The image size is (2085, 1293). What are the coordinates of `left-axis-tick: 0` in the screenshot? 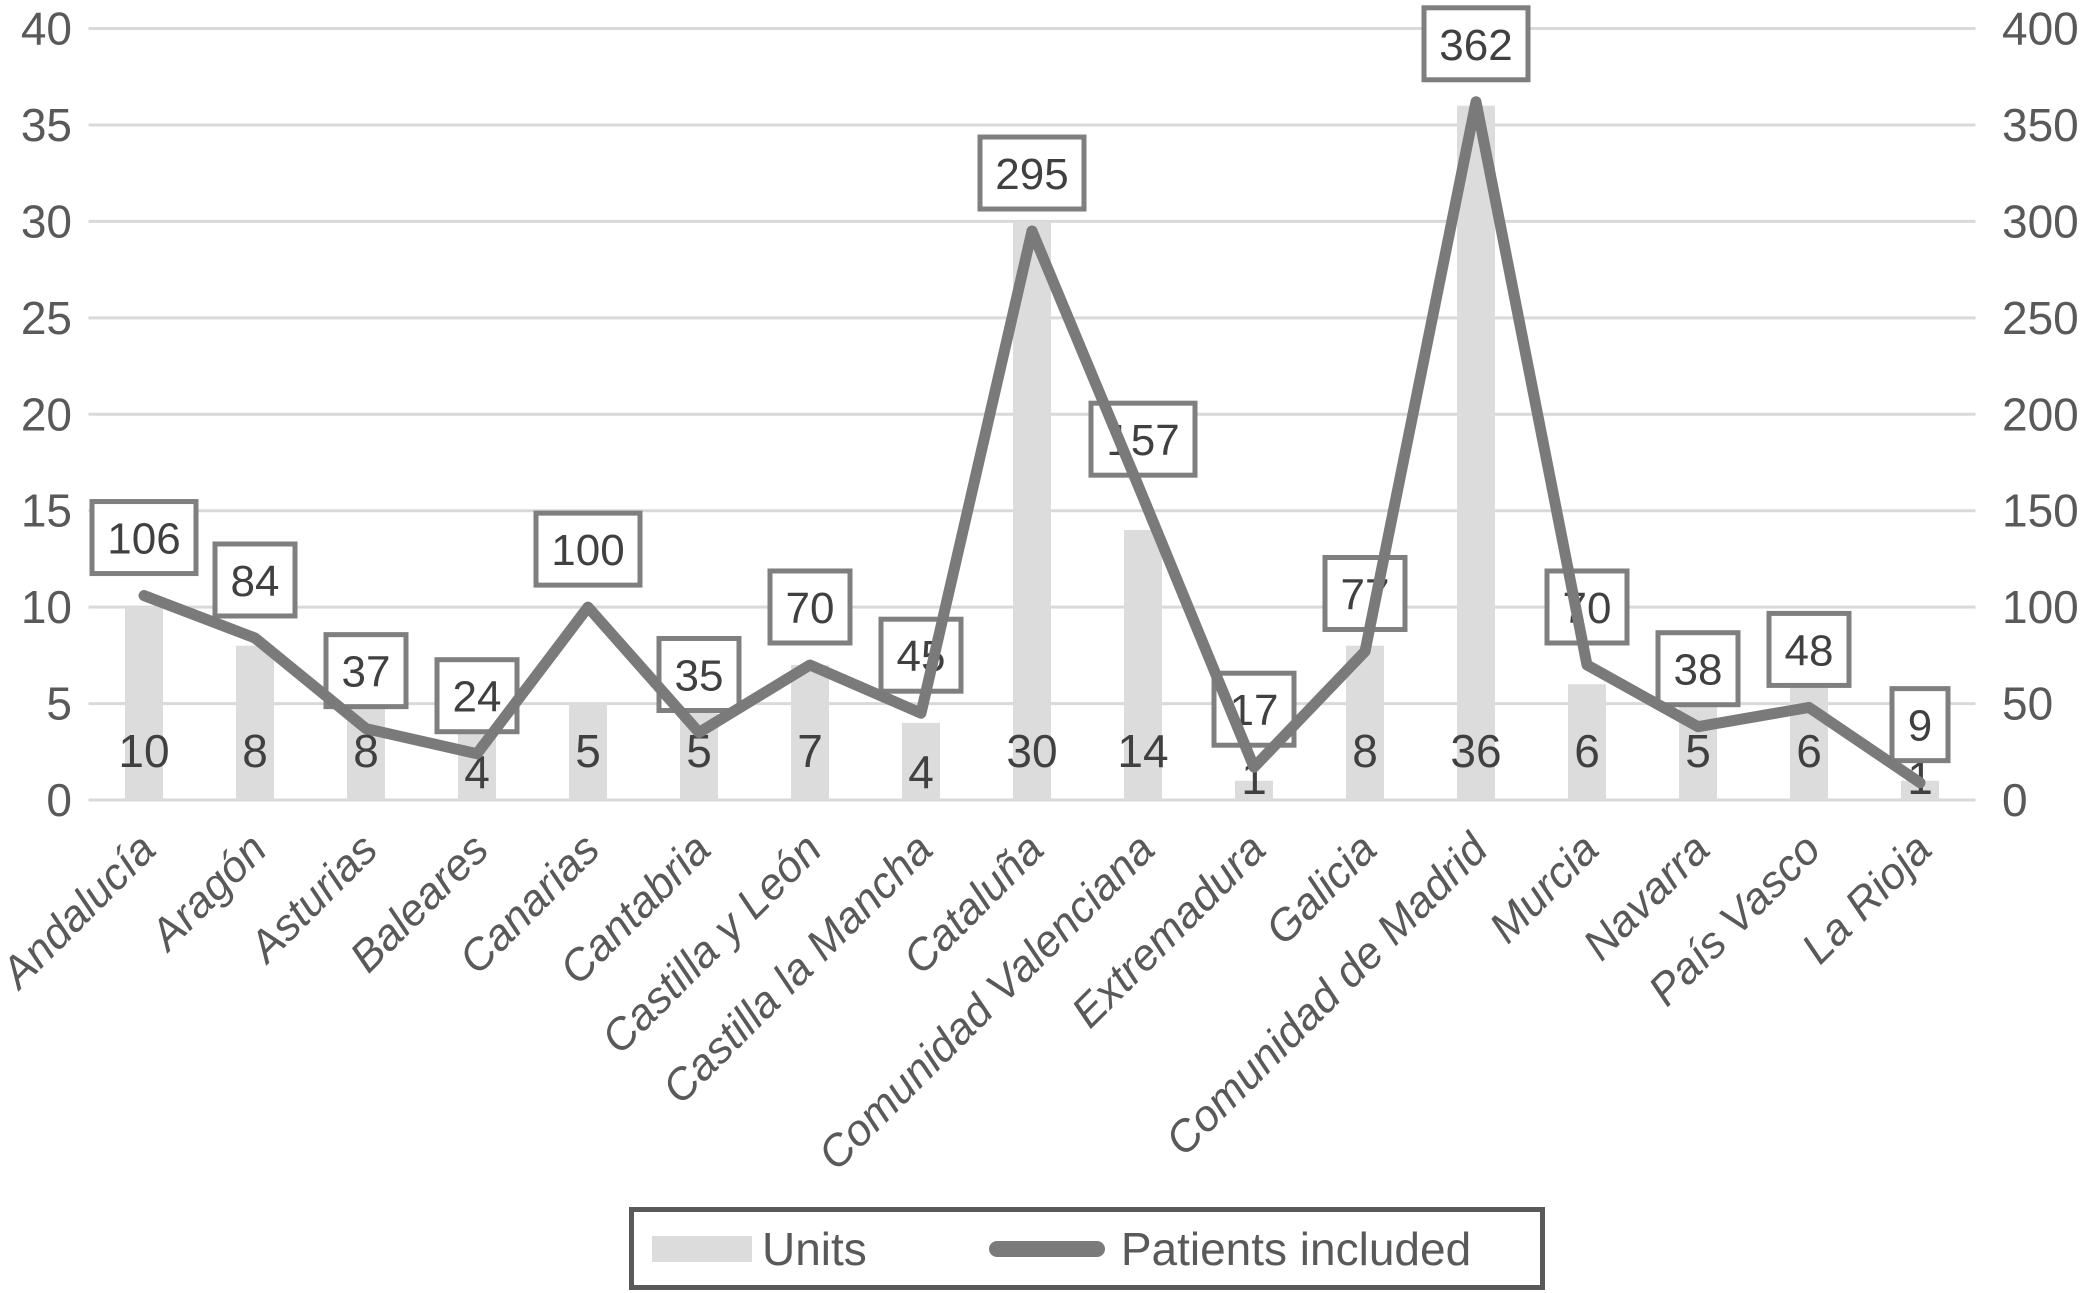 It's located at (59, 800).